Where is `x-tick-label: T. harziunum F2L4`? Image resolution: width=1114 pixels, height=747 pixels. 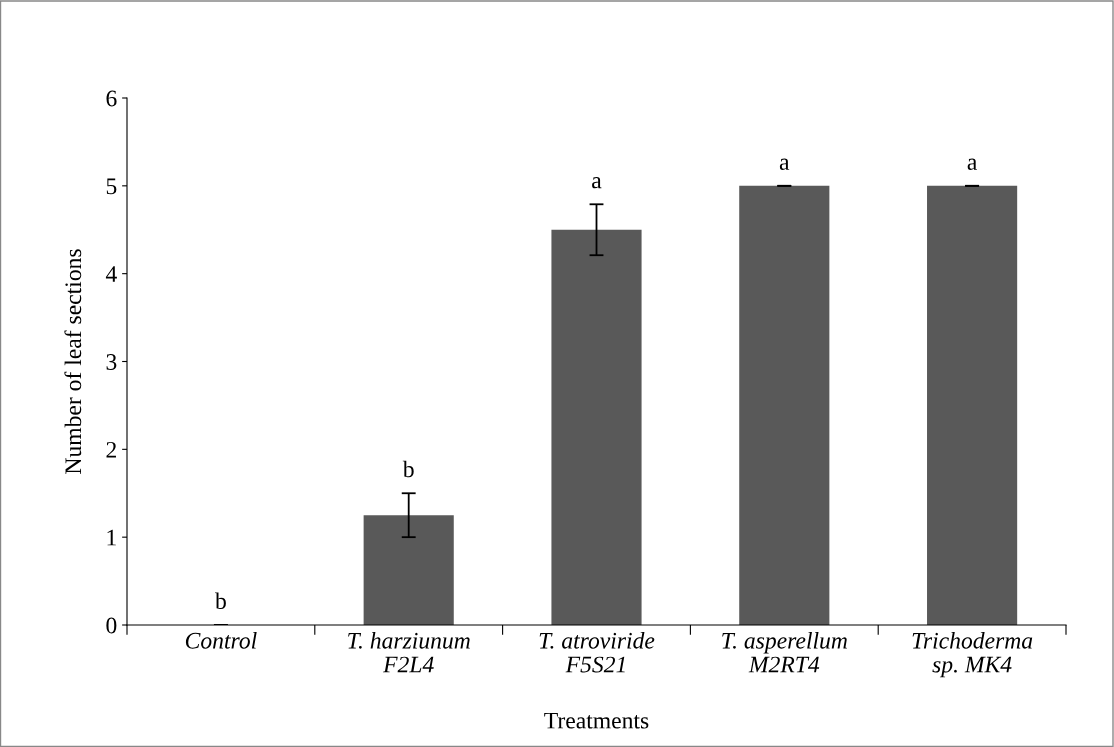 x-tick-label: T. harziunum F2L4 is located at coordinates (409, 652).